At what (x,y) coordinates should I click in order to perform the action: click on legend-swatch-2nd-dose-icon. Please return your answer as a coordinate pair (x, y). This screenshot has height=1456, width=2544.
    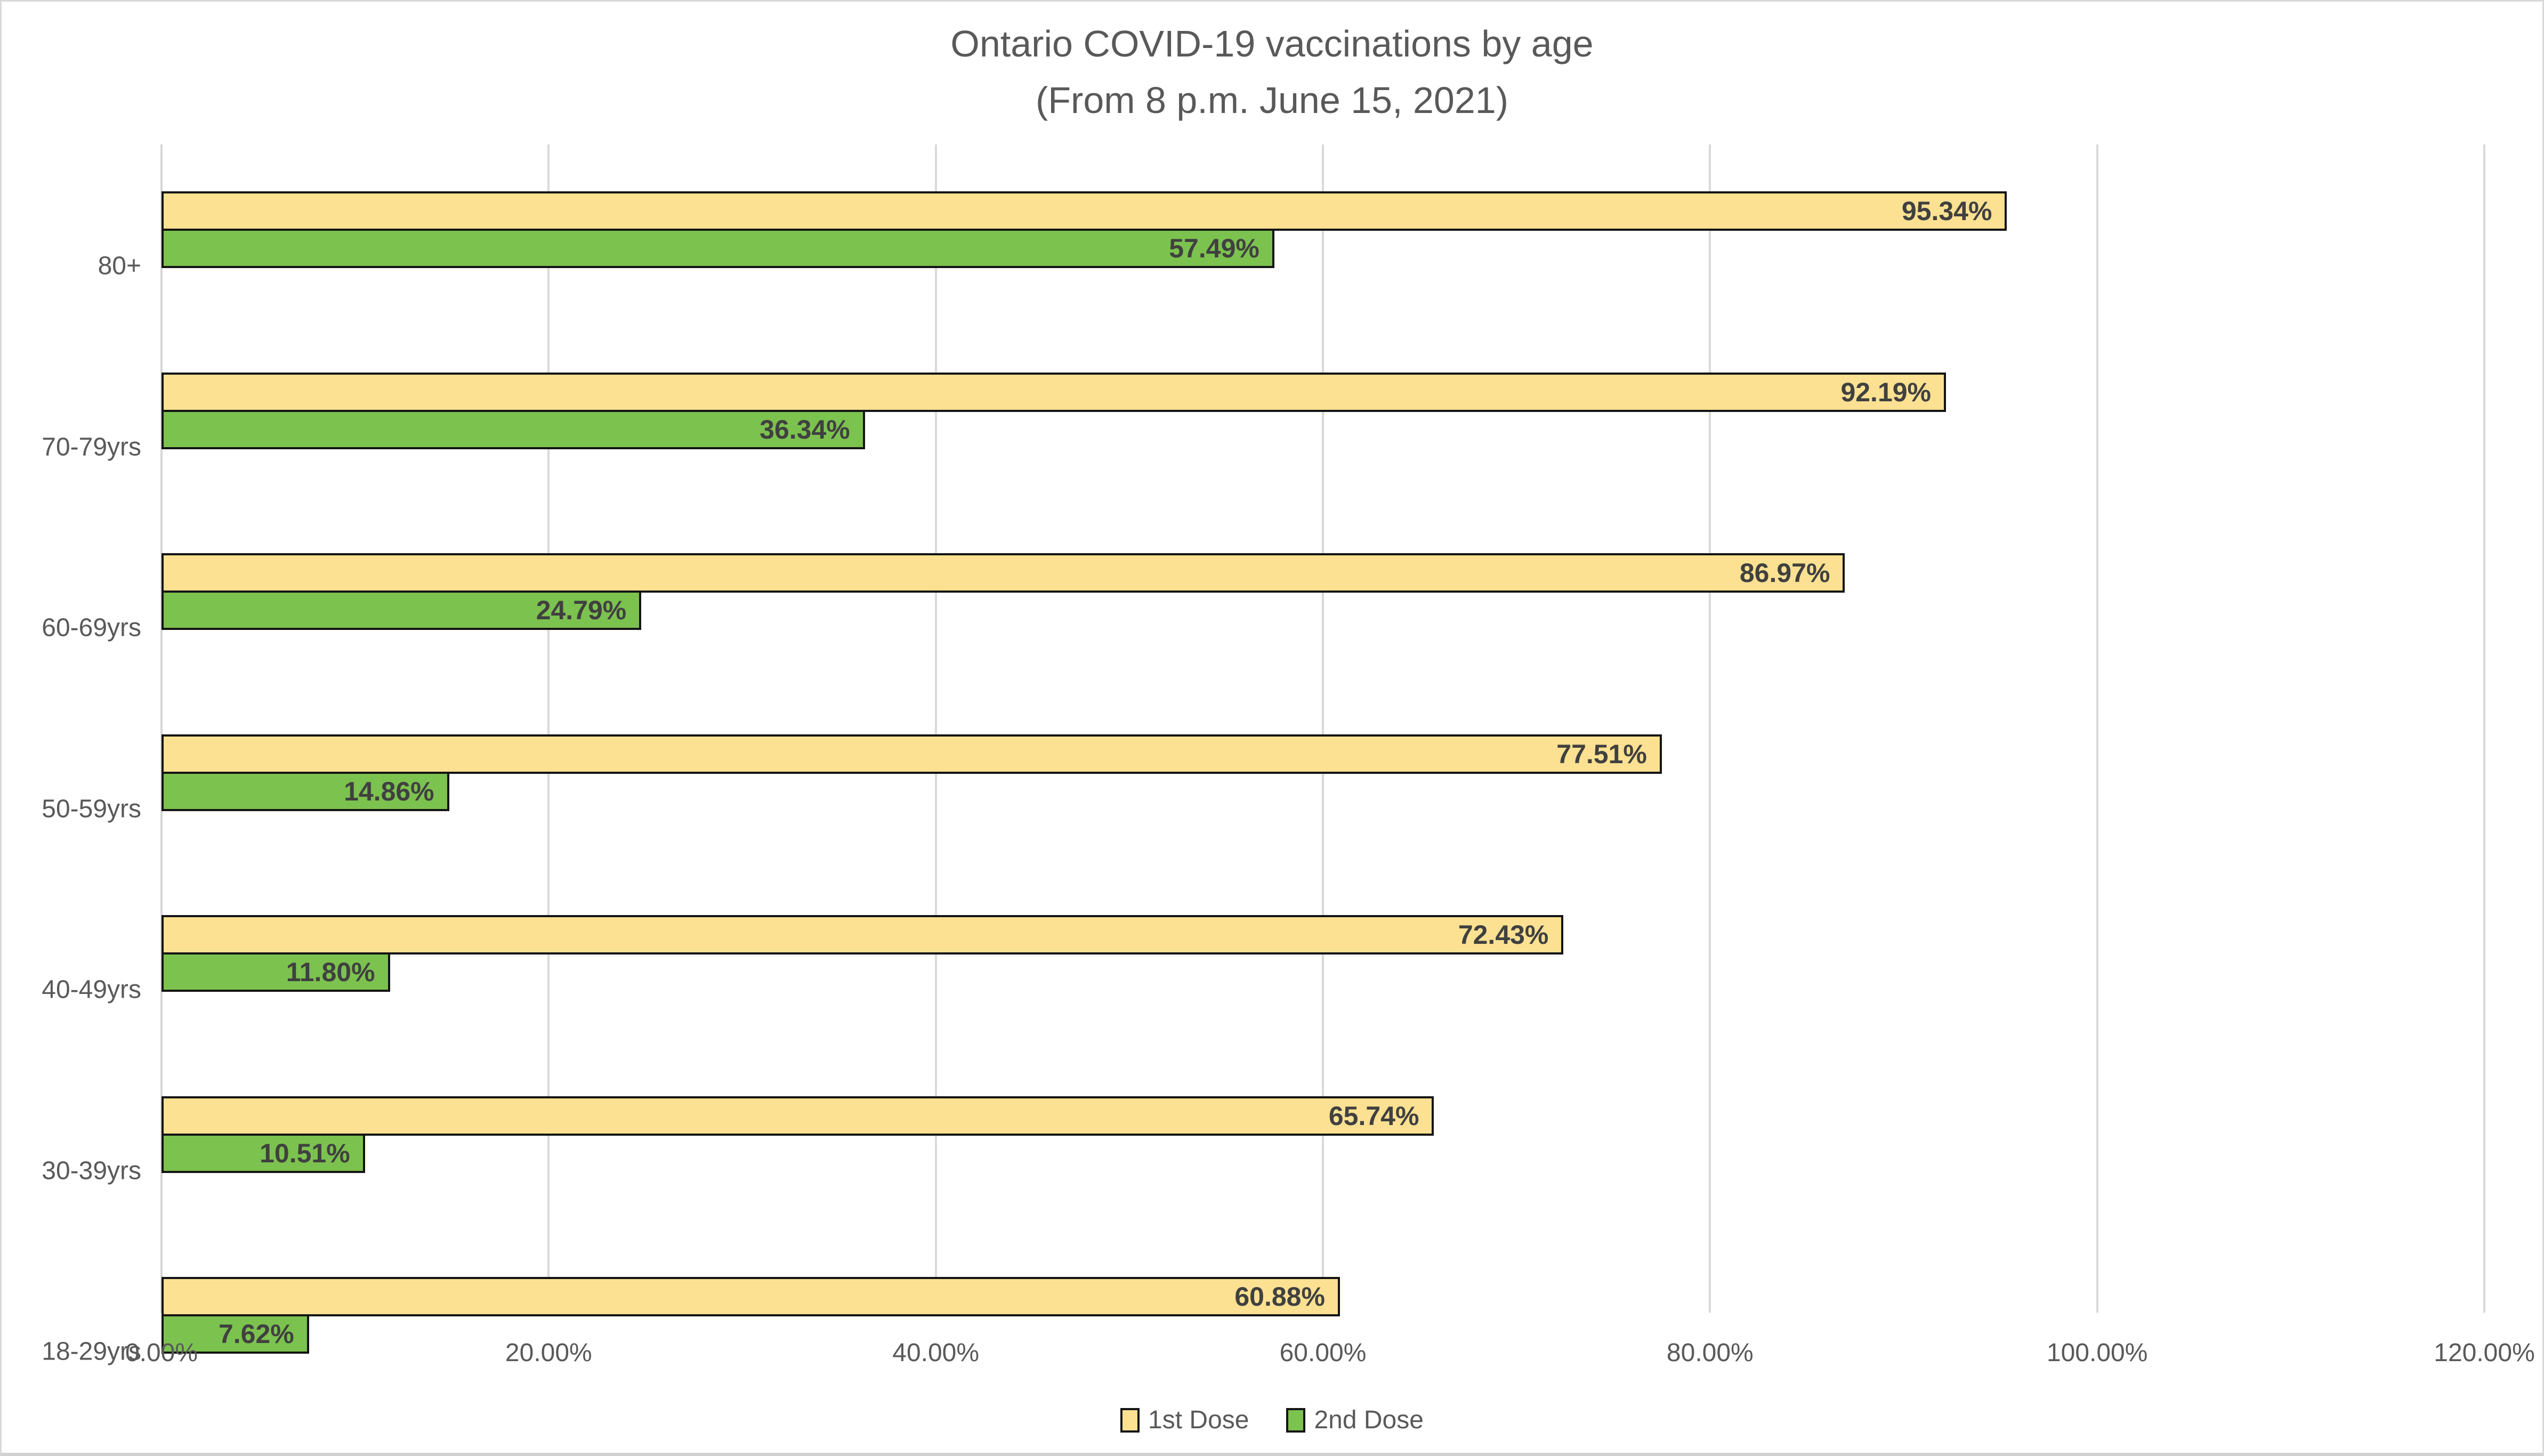
    Looking at the image, I should click on (1296, 1420).